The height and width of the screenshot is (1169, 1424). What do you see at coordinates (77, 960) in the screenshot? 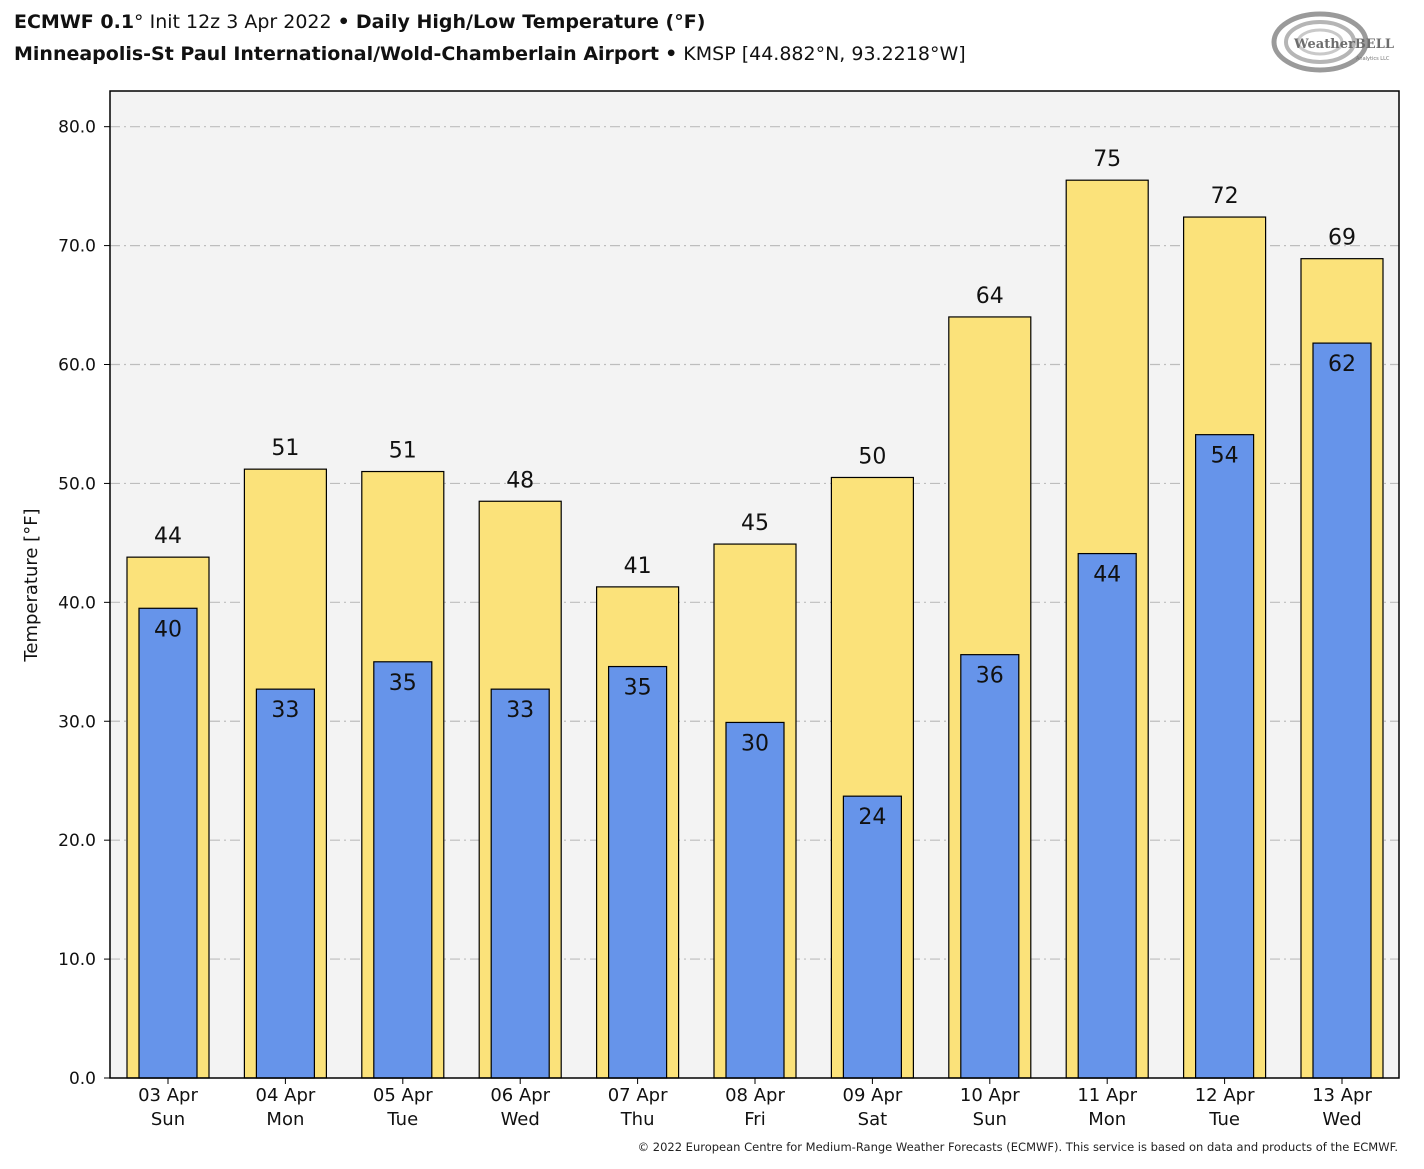
I see `y-tick-label: 10.0` at bounding box center [77, 960].